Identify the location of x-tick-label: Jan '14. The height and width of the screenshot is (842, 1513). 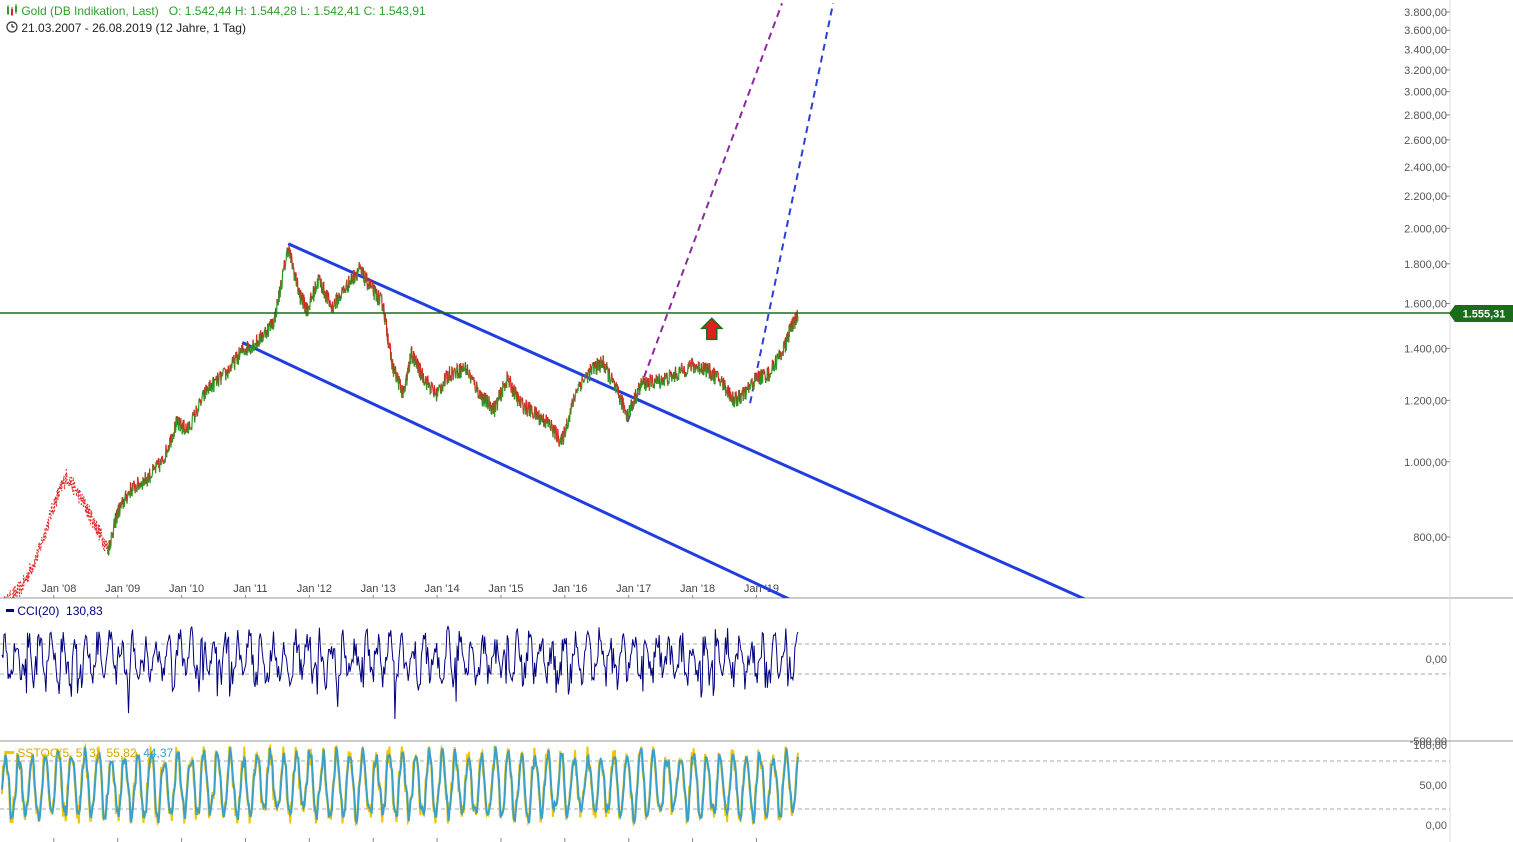
(442, 589).